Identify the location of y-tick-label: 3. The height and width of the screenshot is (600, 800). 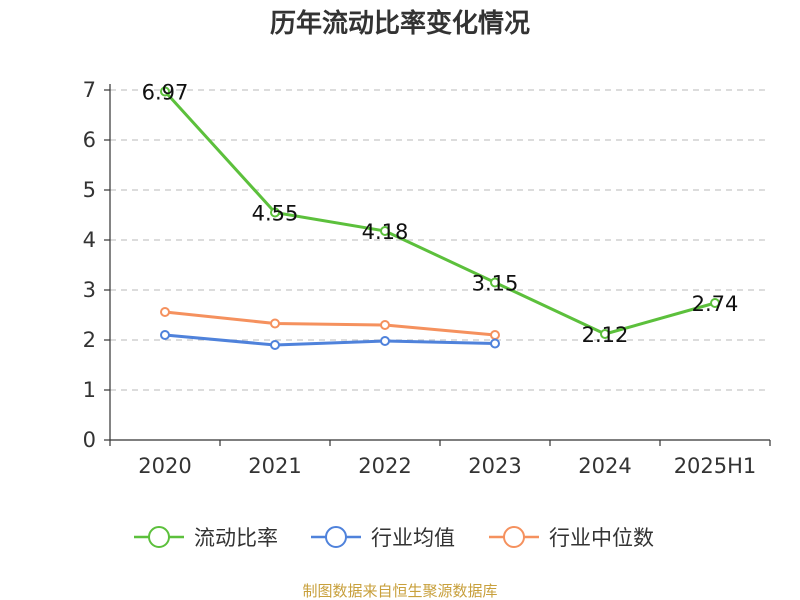
(89, 290).